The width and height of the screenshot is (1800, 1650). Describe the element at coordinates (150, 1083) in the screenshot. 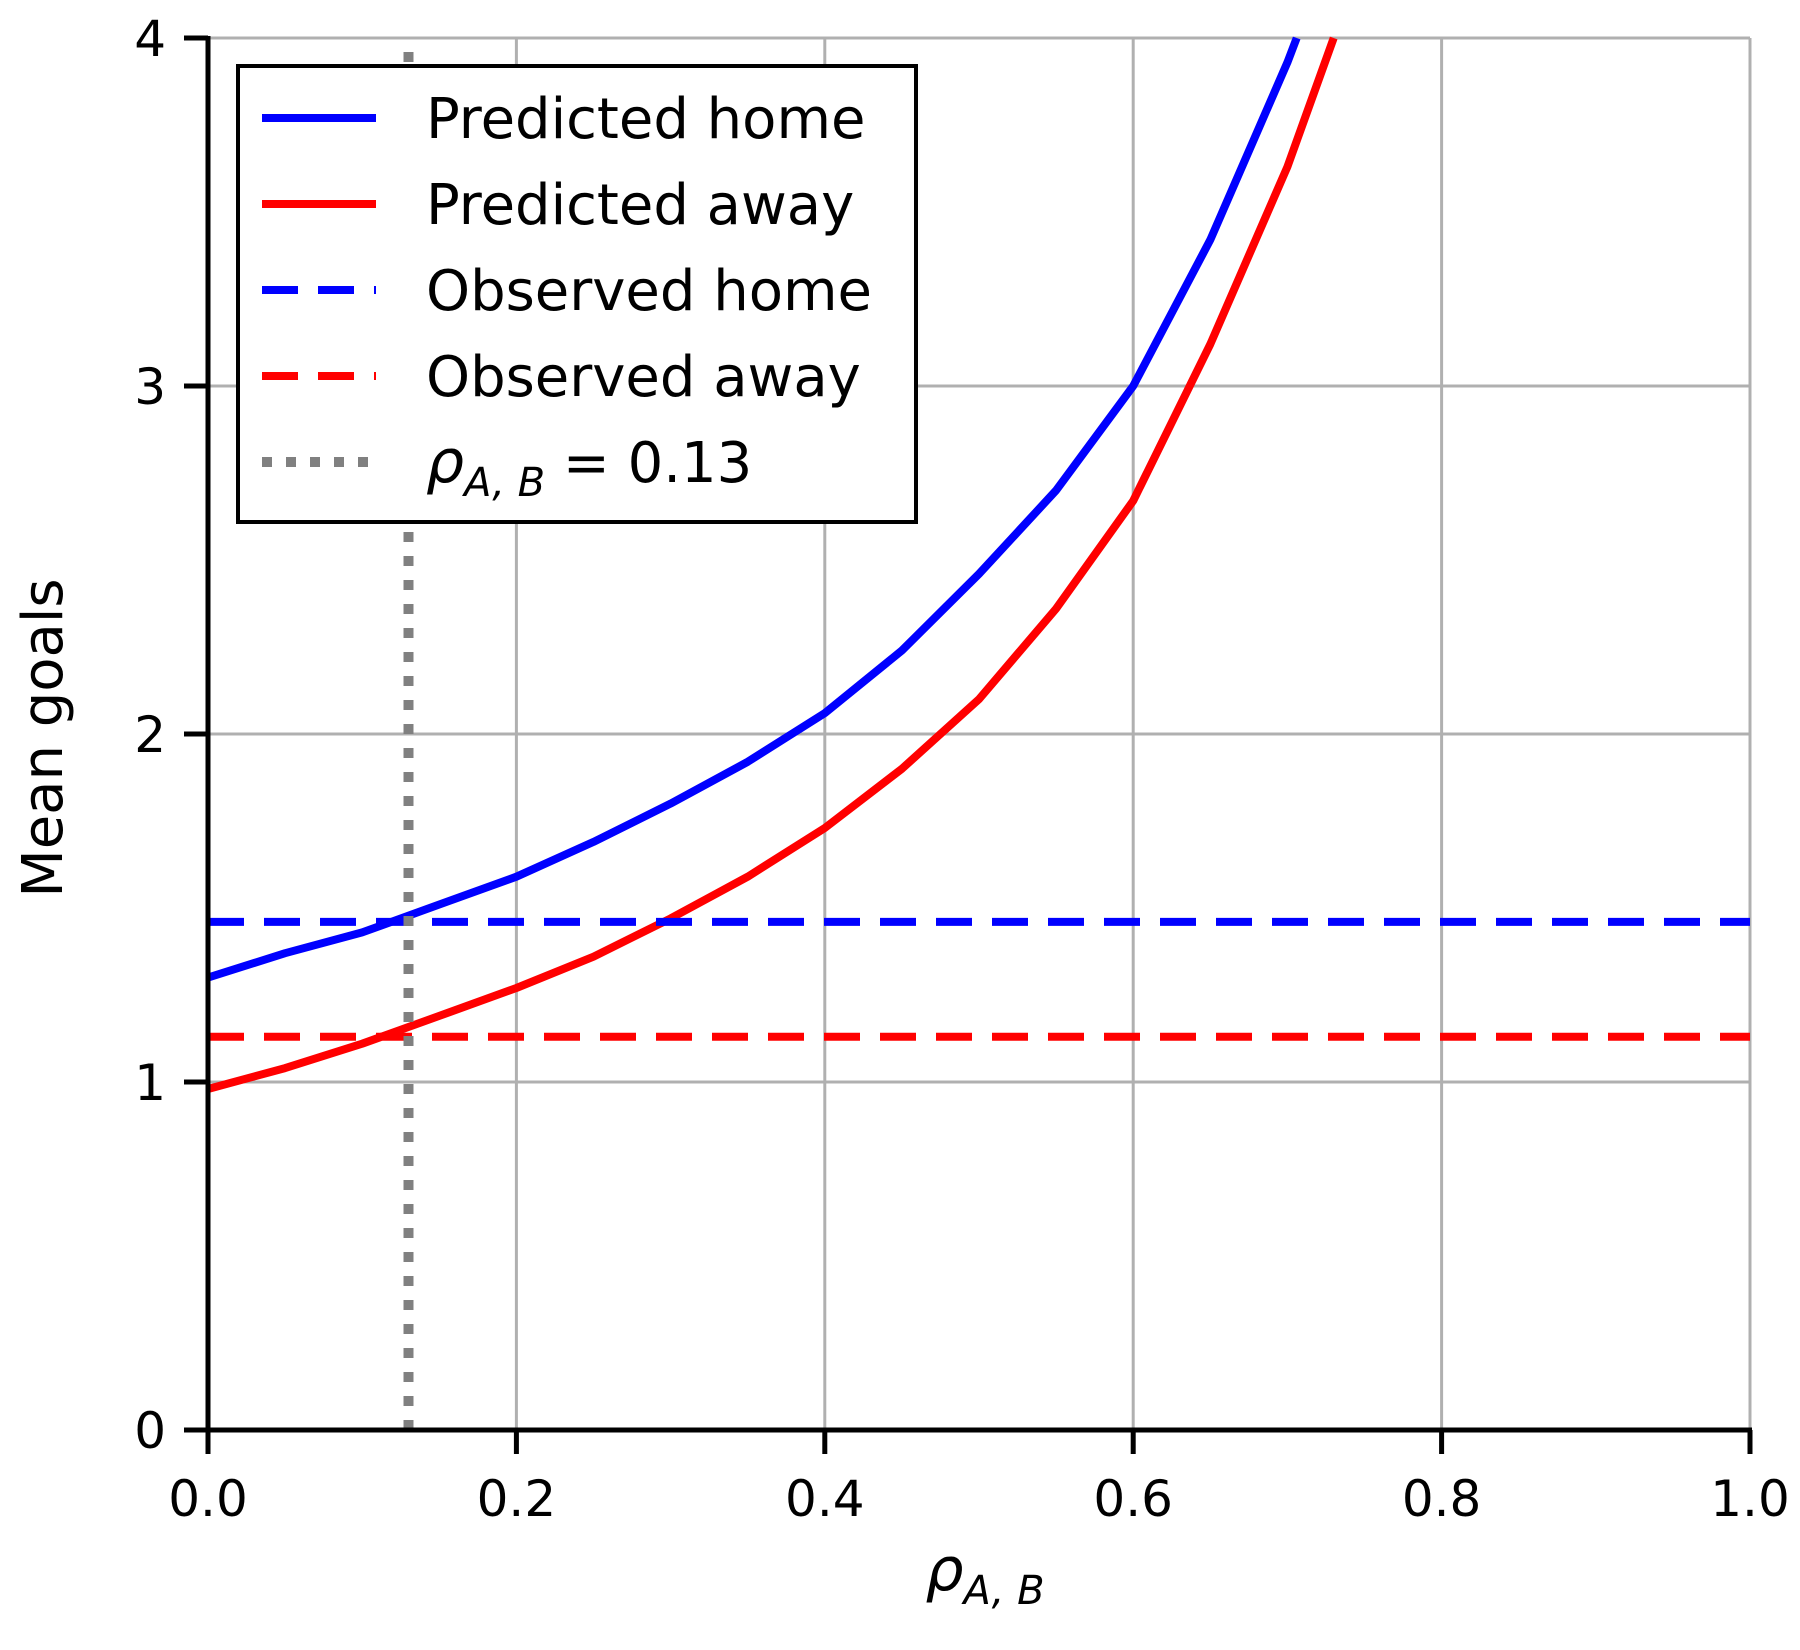

I see `y-tick-label: 1` at that location.